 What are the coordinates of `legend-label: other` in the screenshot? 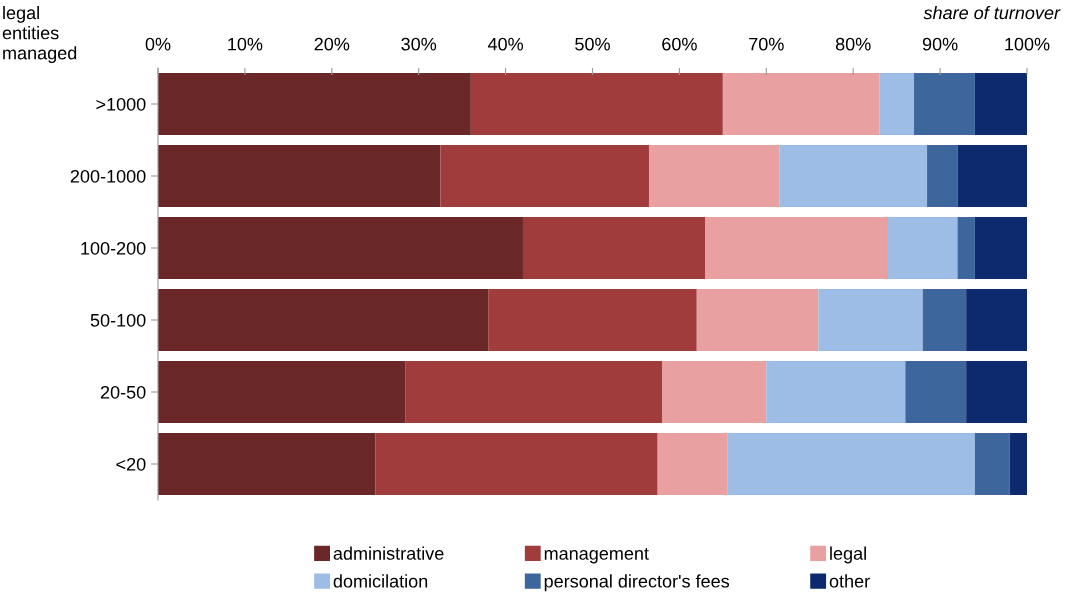 It's located at (849, 581).